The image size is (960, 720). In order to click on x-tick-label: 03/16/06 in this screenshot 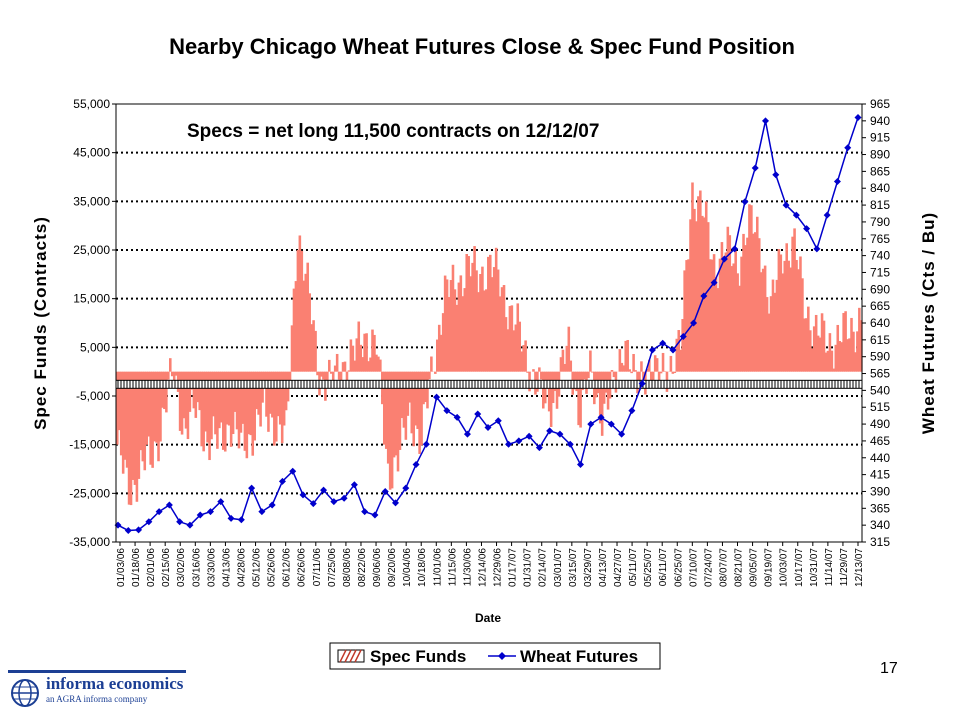, I will do `click(196, 567)`.